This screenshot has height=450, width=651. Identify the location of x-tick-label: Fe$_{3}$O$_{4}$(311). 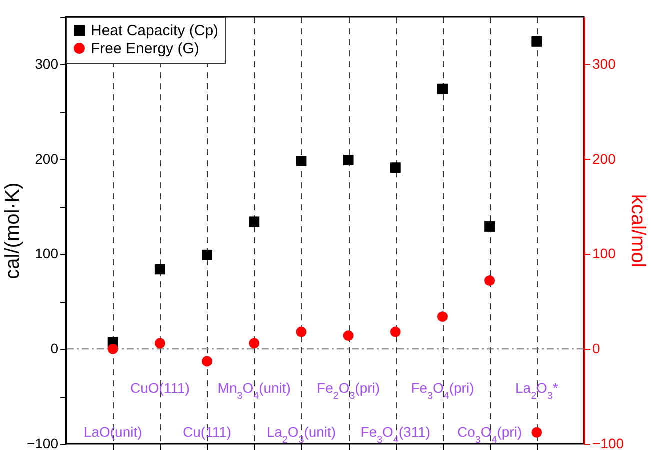
(395, 435).